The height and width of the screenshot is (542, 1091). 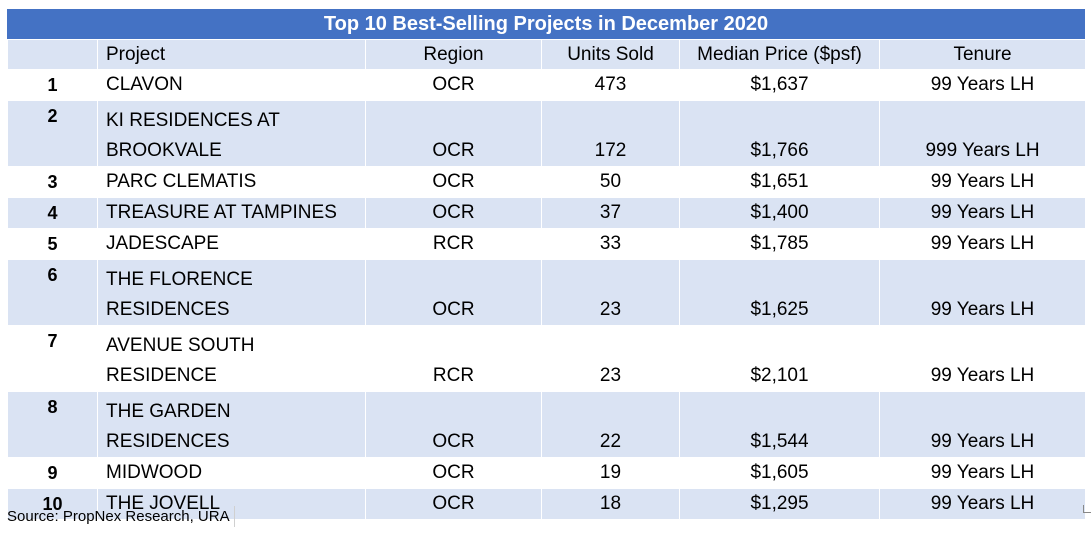 What do you see at coordinates (193, 120) in the screenshot?
I see `project-name-line1: KI RESIDENCES AT` at bounding box center [193, 120].